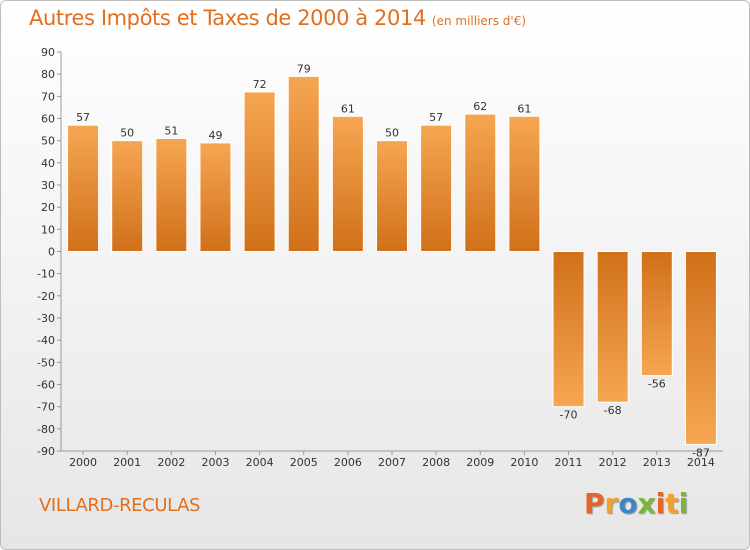 The width and height of the screenshot is (750, 550). What do you see at coordinates (227, 18) in the screenshot?
I see `chart-title: Autres Impôts et Taxes de 2000 à 2014` at bounding box center [227, 18].